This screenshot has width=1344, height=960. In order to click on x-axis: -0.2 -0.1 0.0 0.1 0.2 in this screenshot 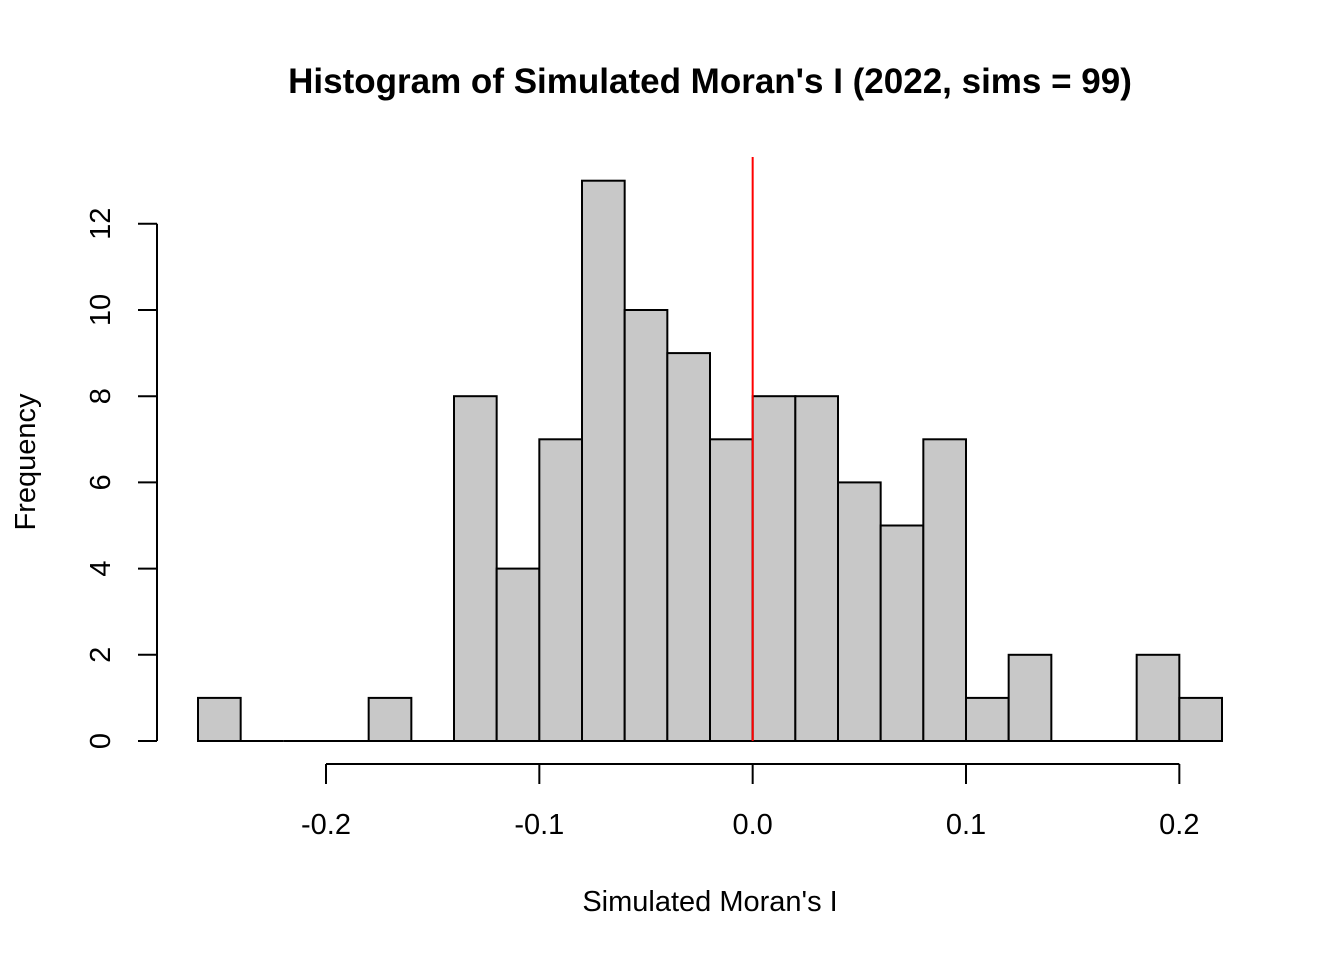, I will do `click(750, 802)`.